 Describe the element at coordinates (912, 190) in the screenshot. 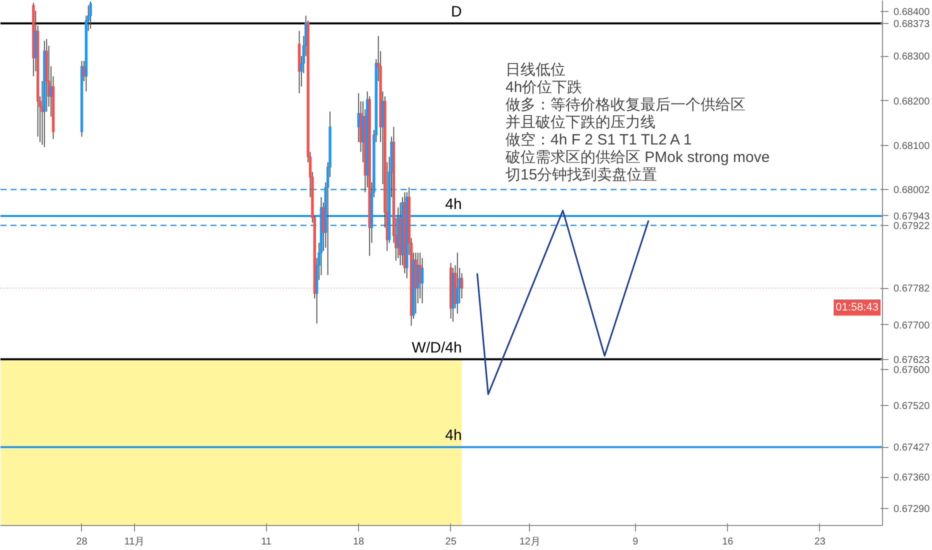

I see `y-tick-label: 0.68002` at that location.